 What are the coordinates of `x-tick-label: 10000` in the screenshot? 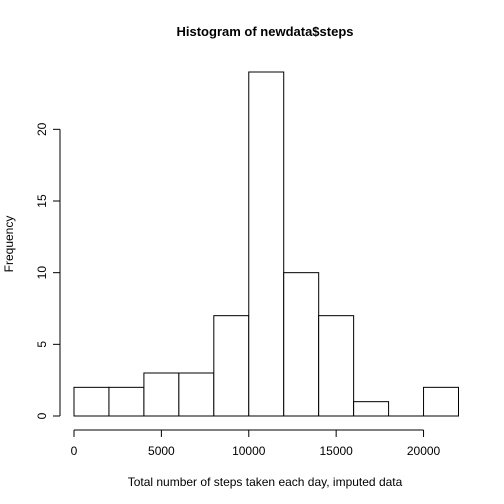 It's located at (249, 451).